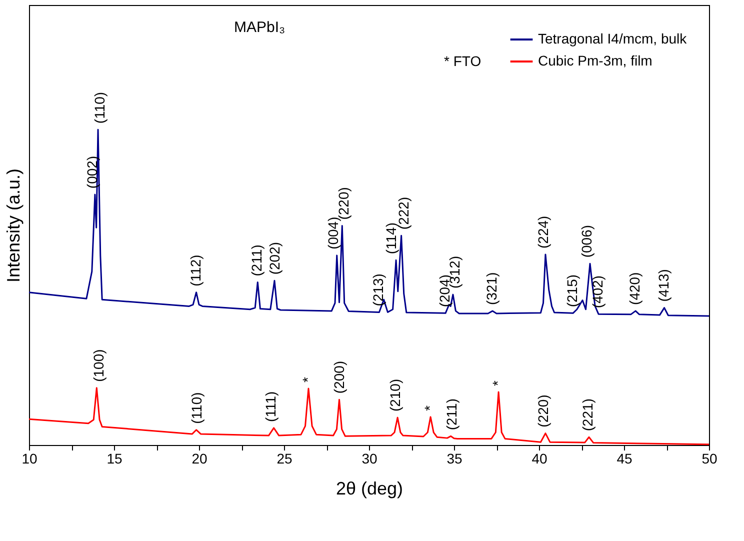 The image size is (744, 541). Describe the element at coordinates (663, 285) in the screenshot. I see `annotation: (413)` at that location.